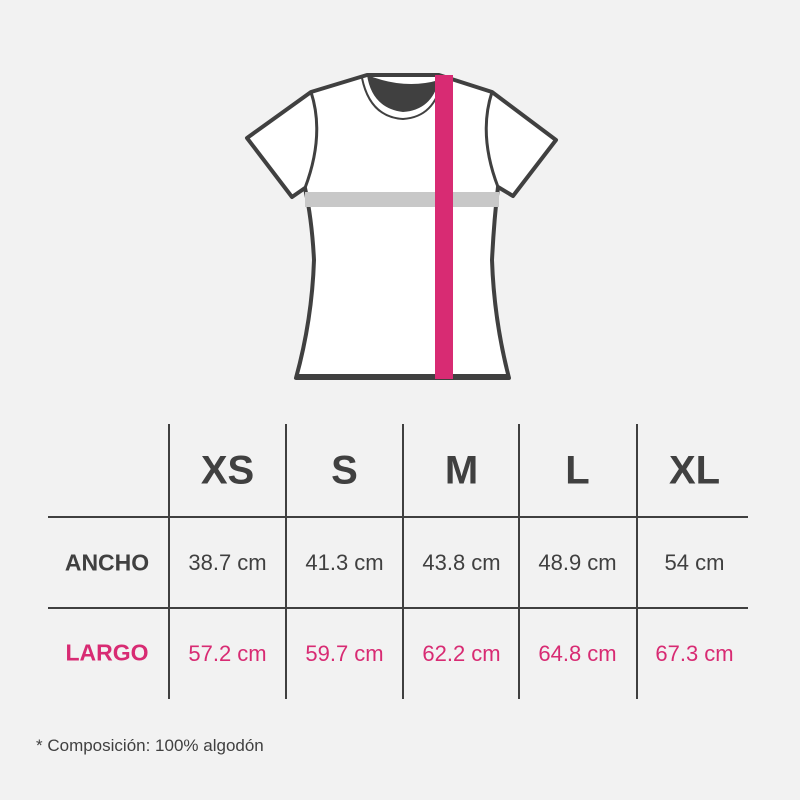 This screenshot has height=800, width=800. I want to click on row-label-largo: LARGO, so click(107, 652).